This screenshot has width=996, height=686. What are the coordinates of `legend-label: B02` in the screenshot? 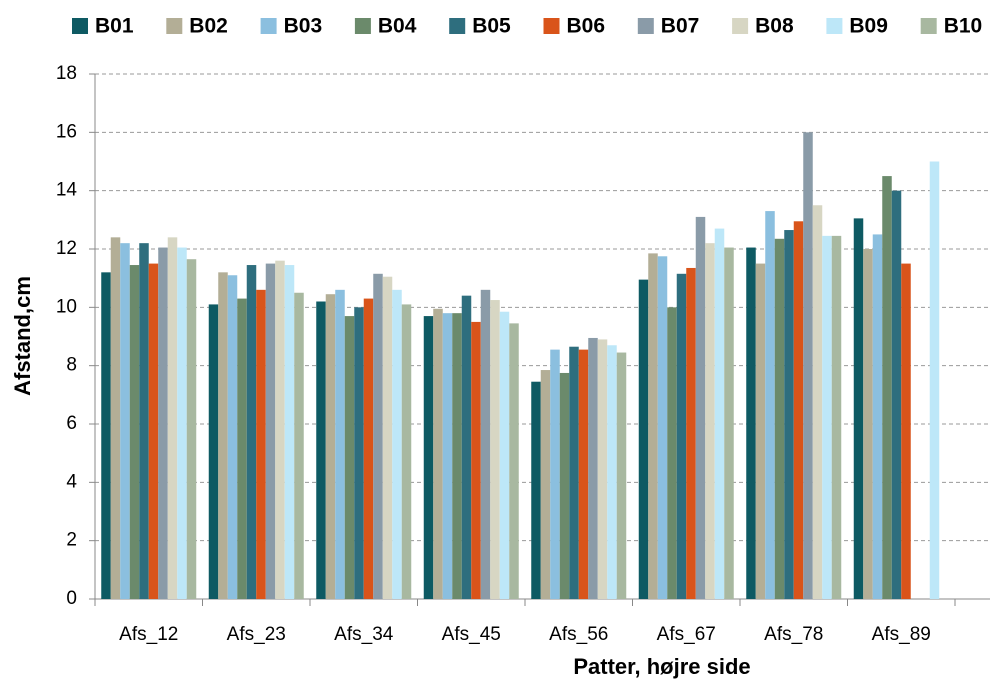 It's located at (208, 26).